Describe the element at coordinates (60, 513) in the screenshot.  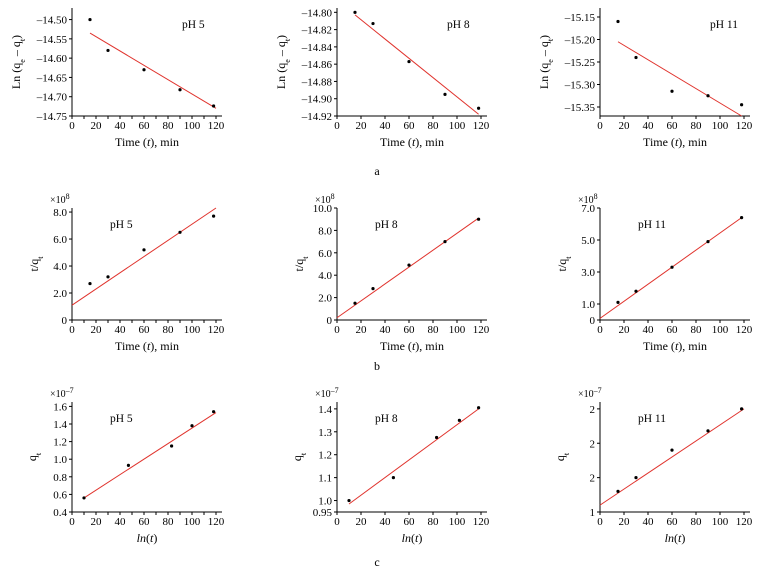
I see `y-tick-label: 0.4` at that location.